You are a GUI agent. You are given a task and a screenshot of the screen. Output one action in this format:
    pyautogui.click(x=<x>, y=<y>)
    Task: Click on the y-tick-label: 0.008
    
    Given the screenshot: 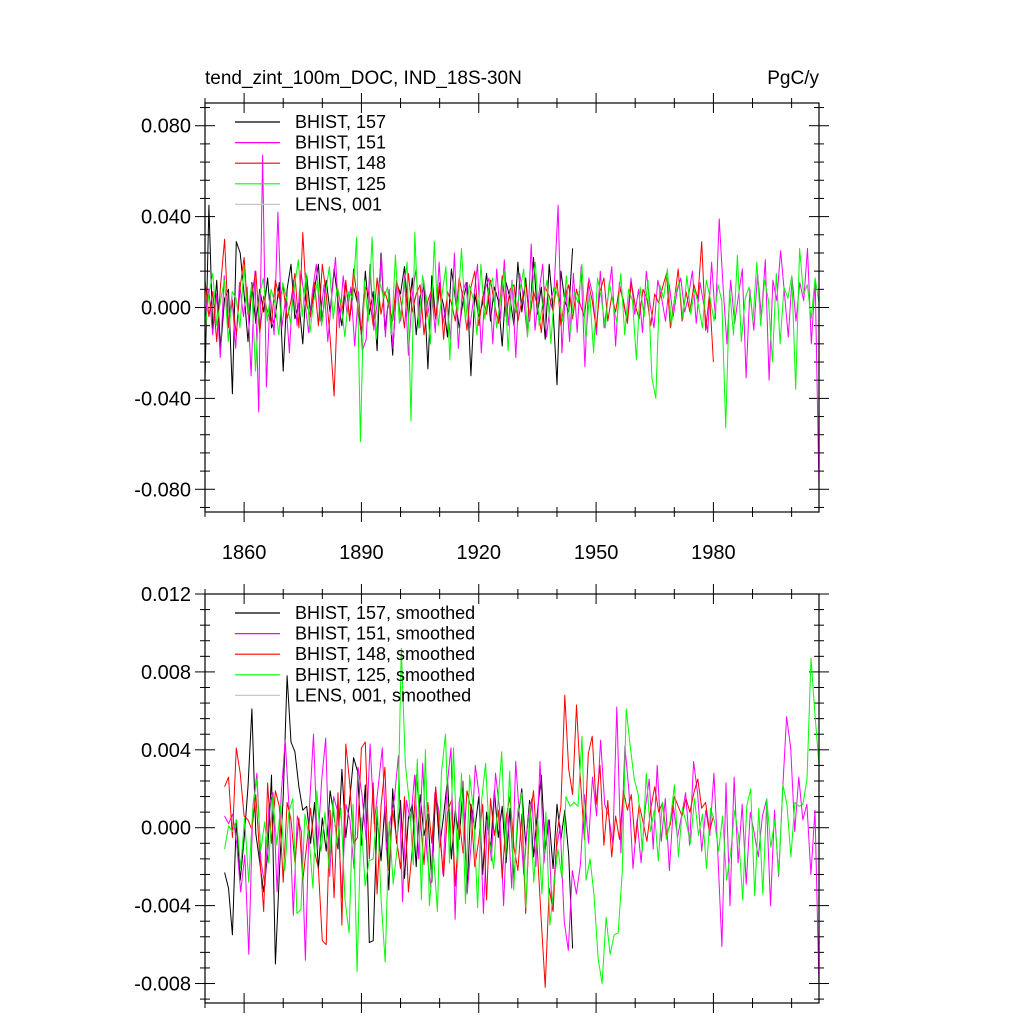 What is the action you would take?
    pyautogui.click(x=166, y=673)
    